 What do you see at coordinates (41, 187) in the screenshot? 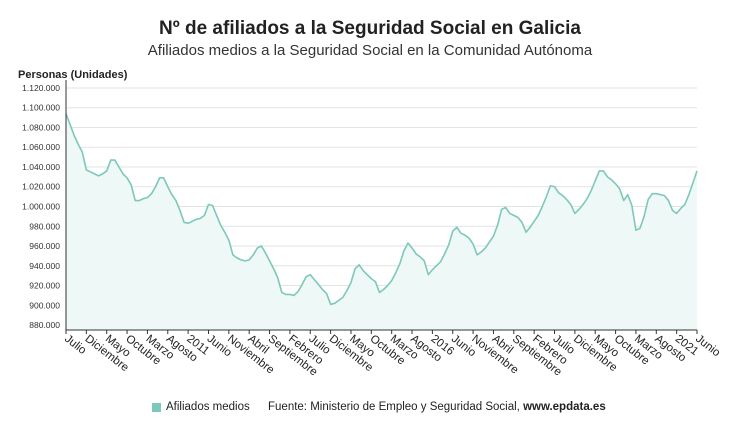
I see `y-tick-label: 1.020.000` at bounding box center [41, 187].